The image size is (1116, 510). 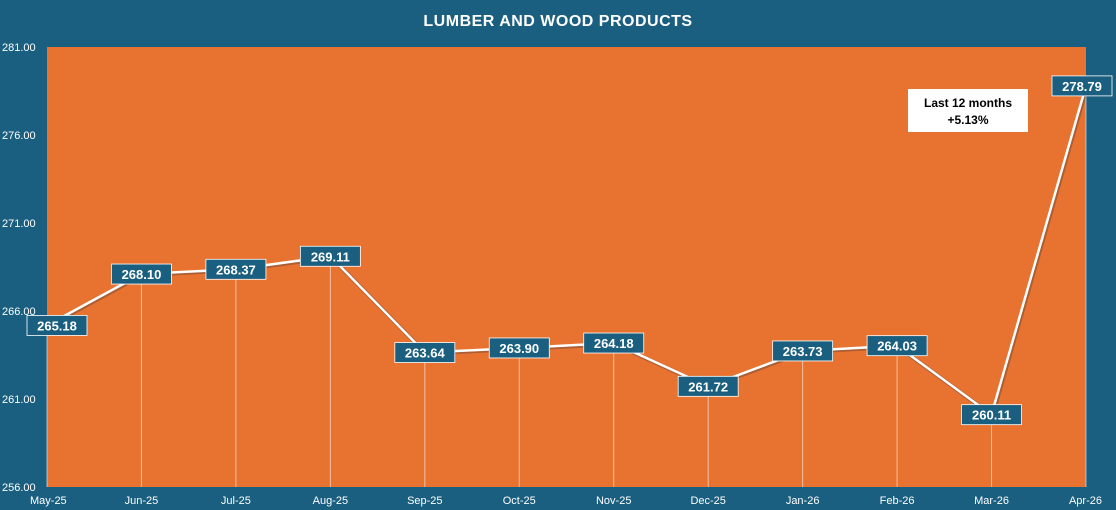 I want to click on x-tick-label: Jun-25, so click(x=142, y=501).